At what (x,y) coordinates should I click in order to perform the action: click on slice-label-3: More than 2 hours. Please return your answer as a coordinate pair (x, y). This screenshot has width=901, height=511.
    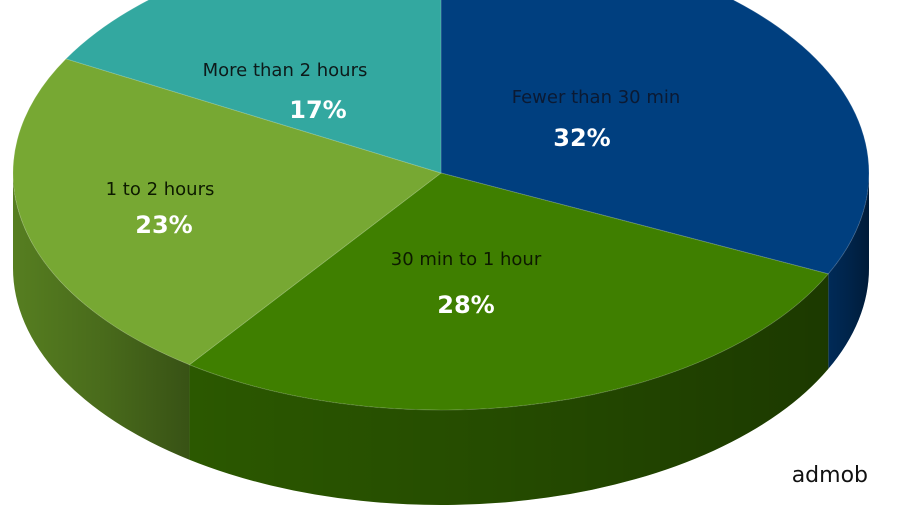
    Looking at the image, I should click on (285, 70).